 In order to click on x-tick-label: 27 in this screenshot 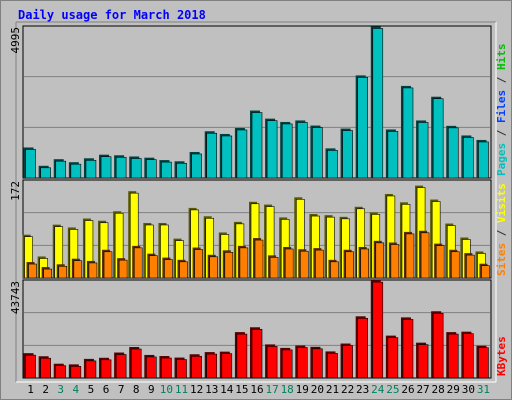, I will do `click(422, 389)`.